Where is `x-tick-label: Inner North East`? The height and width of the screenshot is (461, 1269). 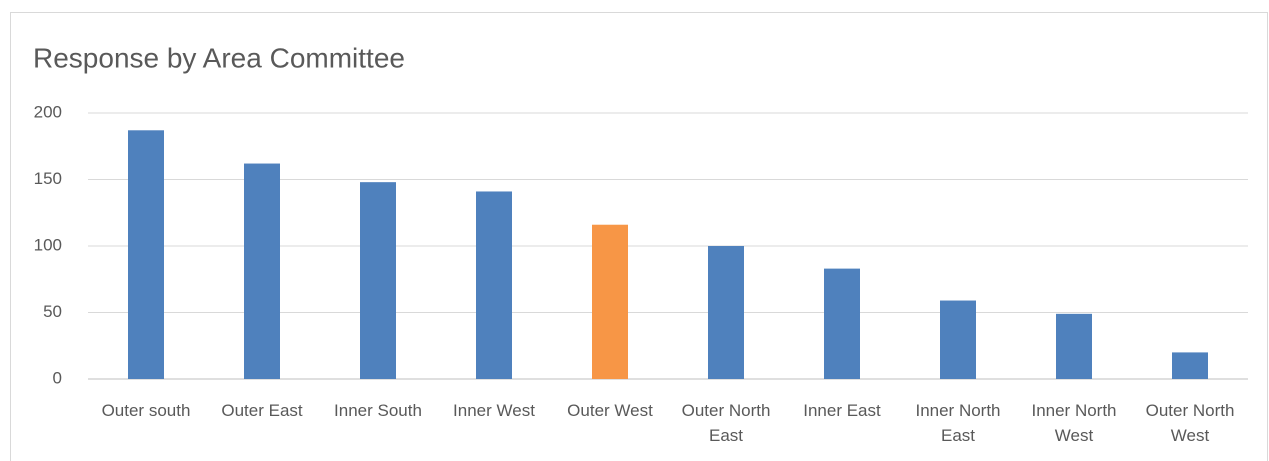 x-tick-label: Inner North East is located at coordinates (958, 423).